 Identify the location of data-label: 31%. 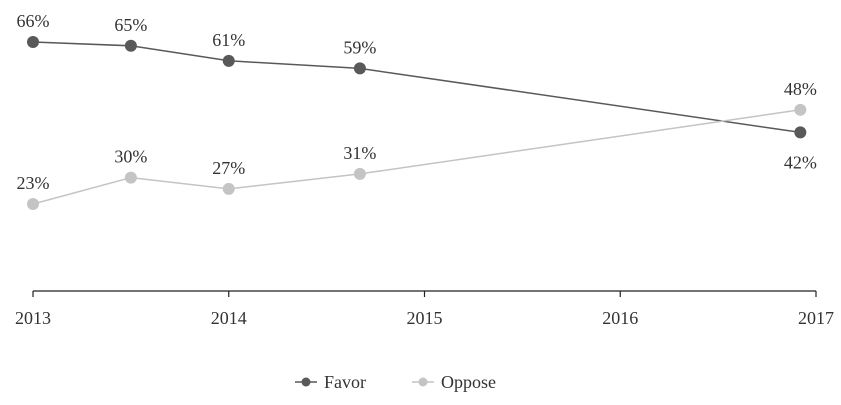
(359, 153).